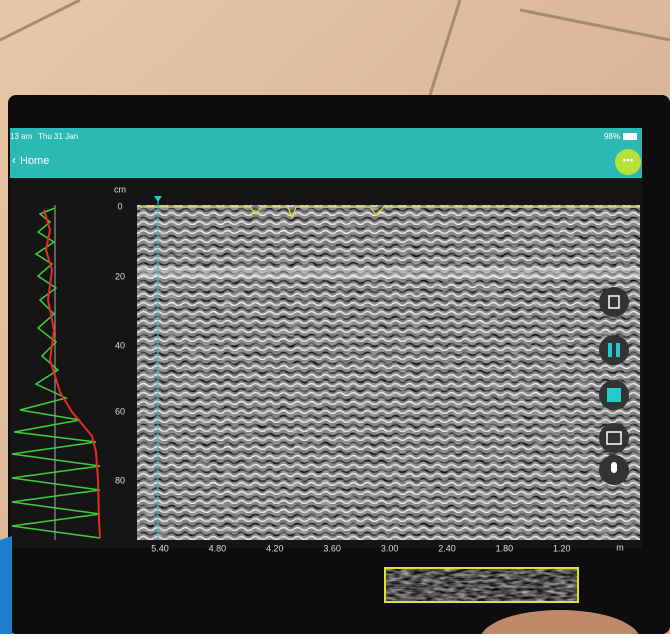 The image size is (670, 639). I want to click on distance-tick-label: 4.80, so click(218, 548).